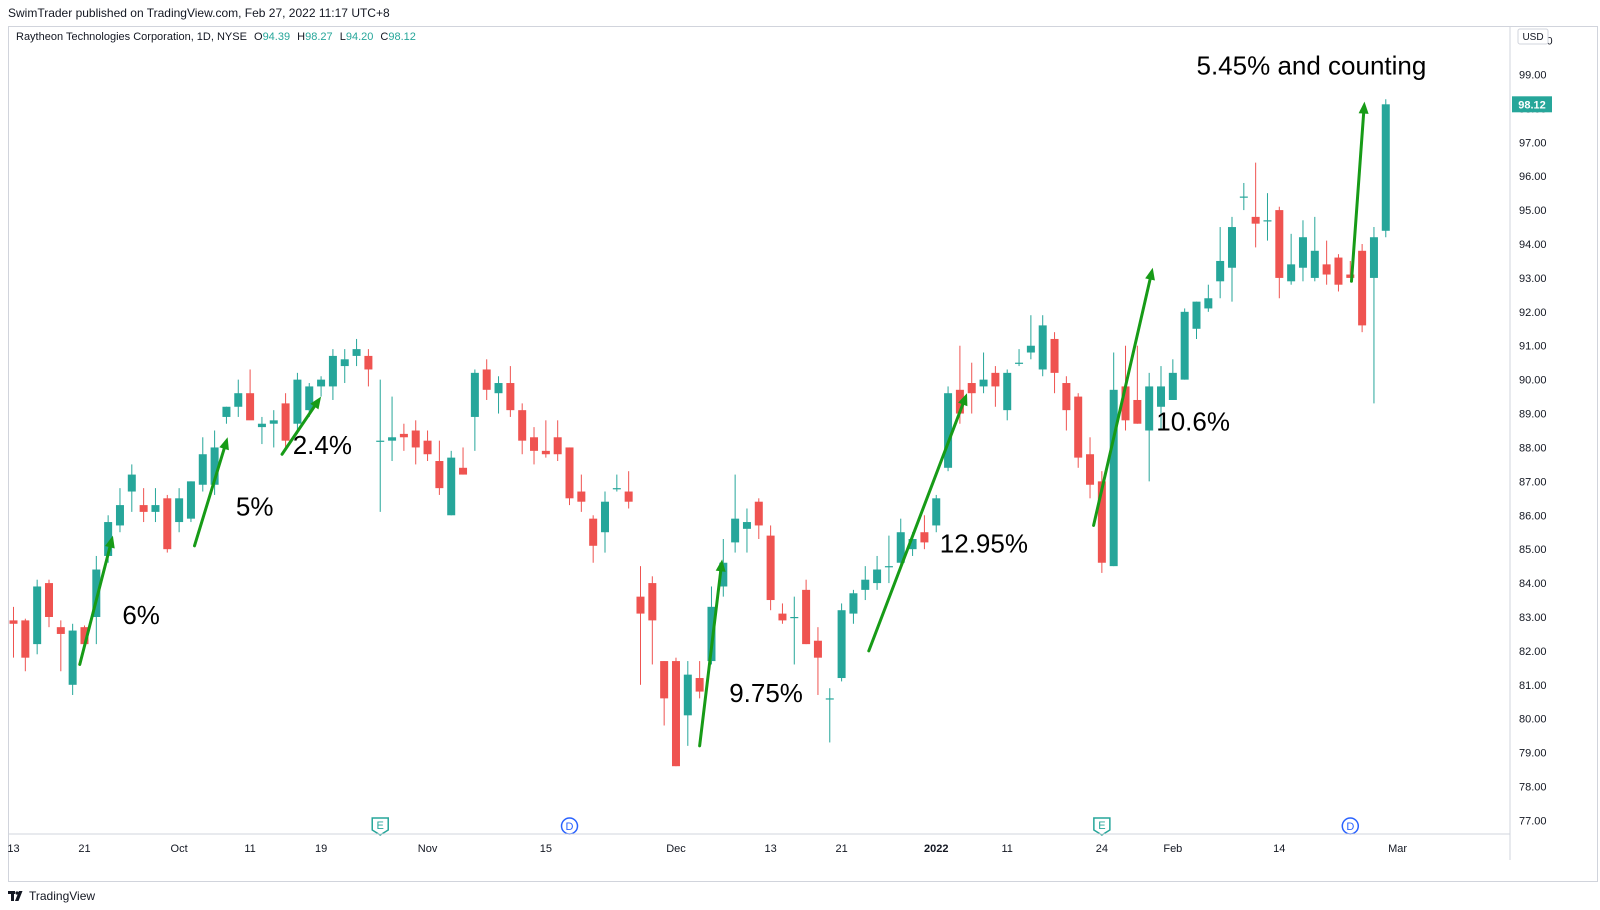 This screenshot has width=1600, height=910. What do you see at coordinates (232, 492) in the screenshot?
I see `trend-annotation: 5%` at bounding box center [232, 492].